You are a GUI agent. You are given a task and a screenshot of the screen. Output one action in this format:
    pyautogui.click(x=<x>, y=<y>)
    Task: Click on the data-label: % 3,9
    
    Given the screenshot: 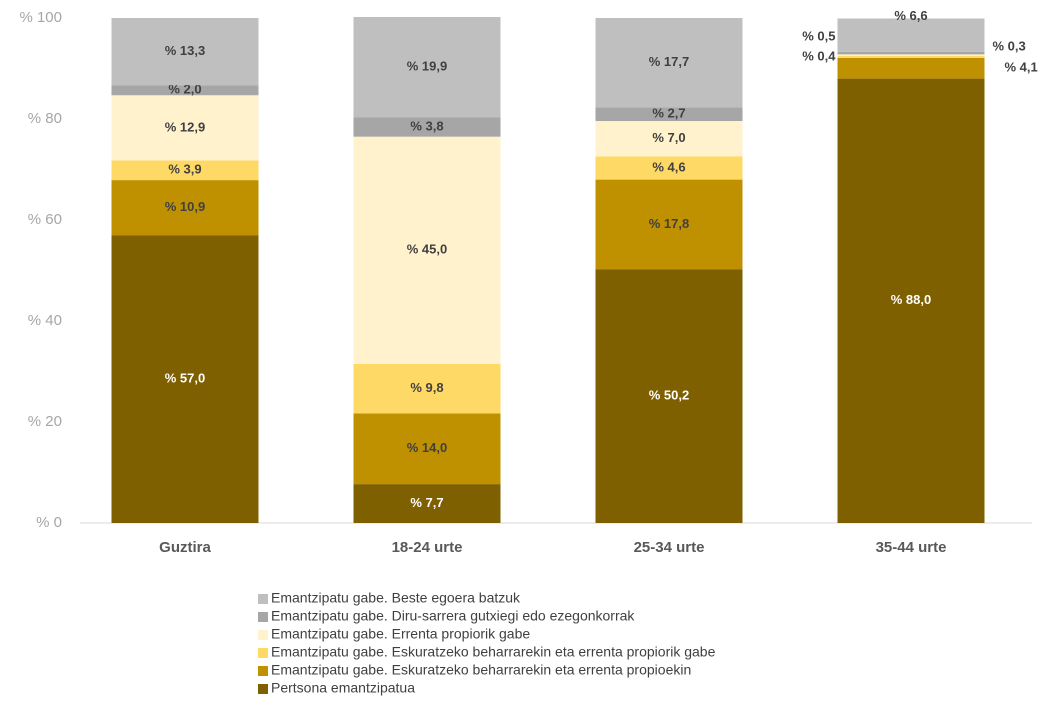 What is the action you would take?
    pyautogui.click(x=184, y=169)
    